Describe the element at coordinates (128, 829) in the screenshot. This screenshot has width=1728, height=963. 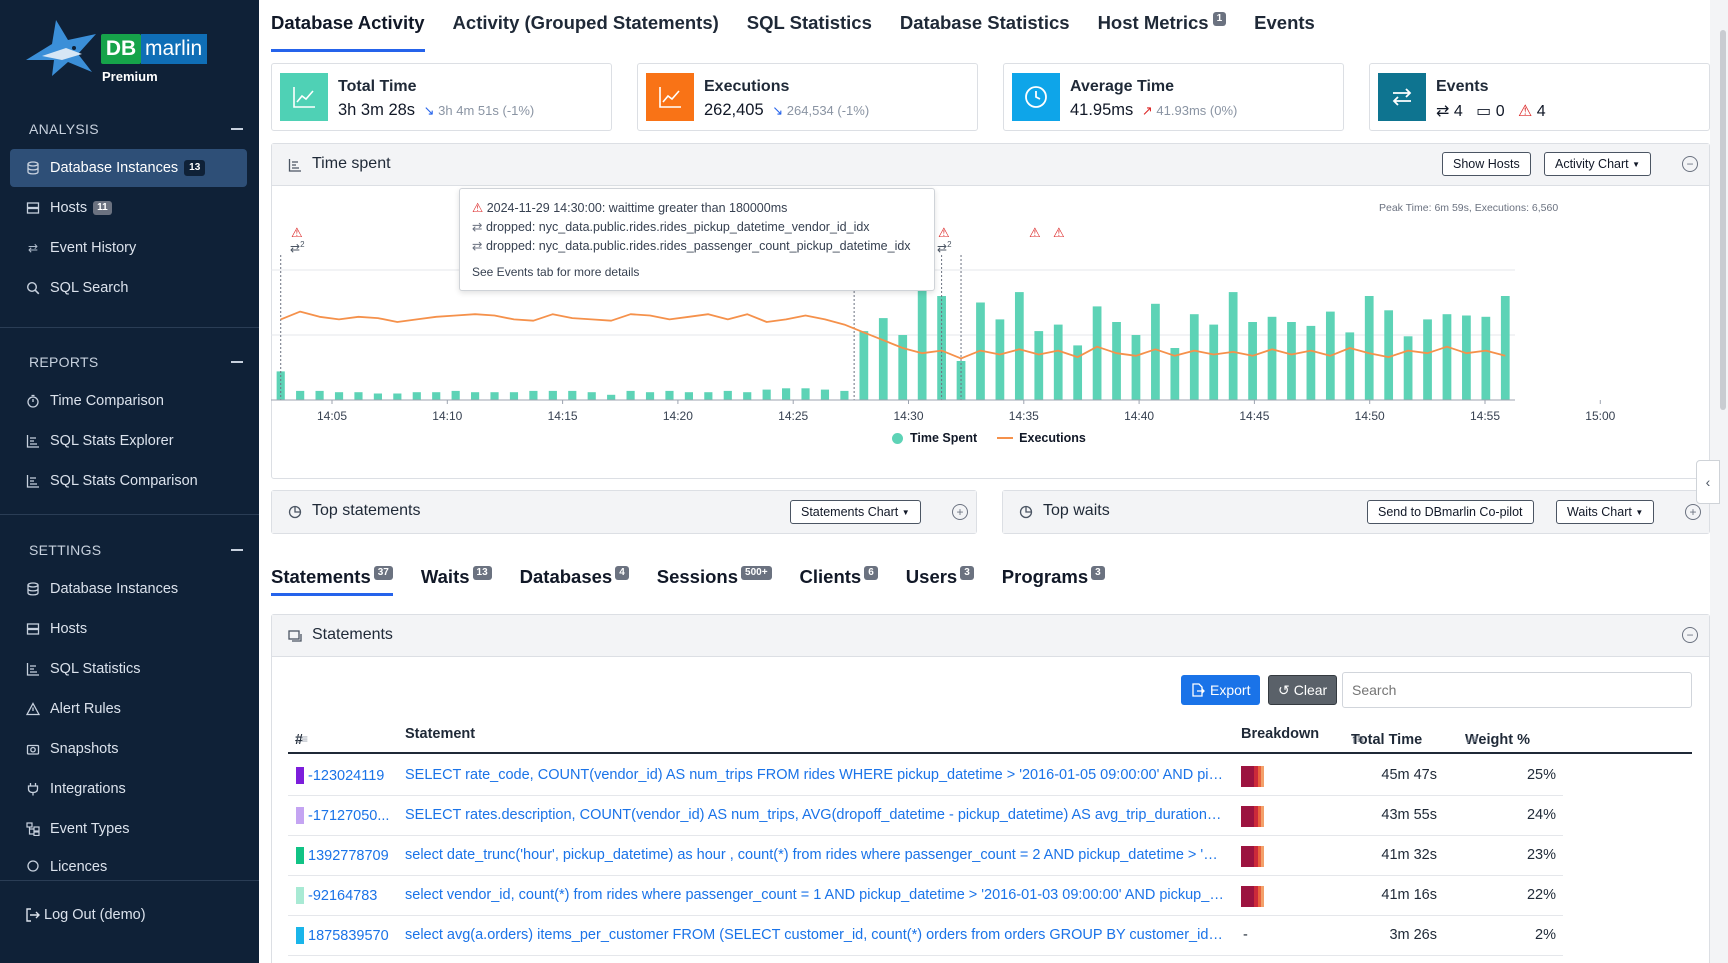
I see `sidebar-item-event-types: Event Types` at that location.